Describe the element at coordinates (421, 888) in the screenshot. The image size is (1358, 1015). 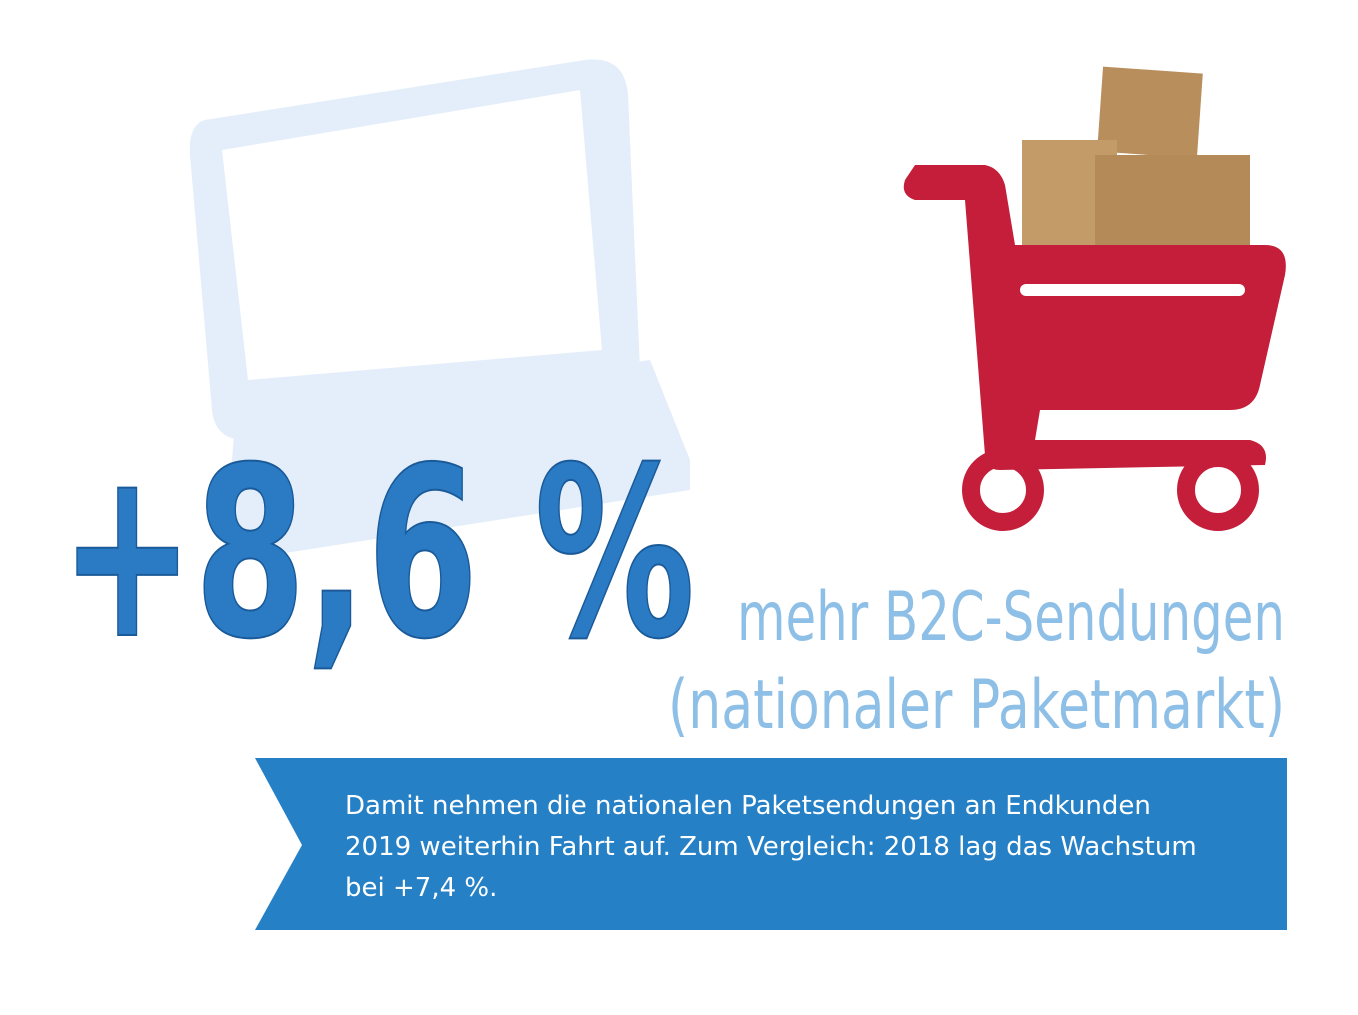
I see `banner-text: bei +7,4 %.` at that location.